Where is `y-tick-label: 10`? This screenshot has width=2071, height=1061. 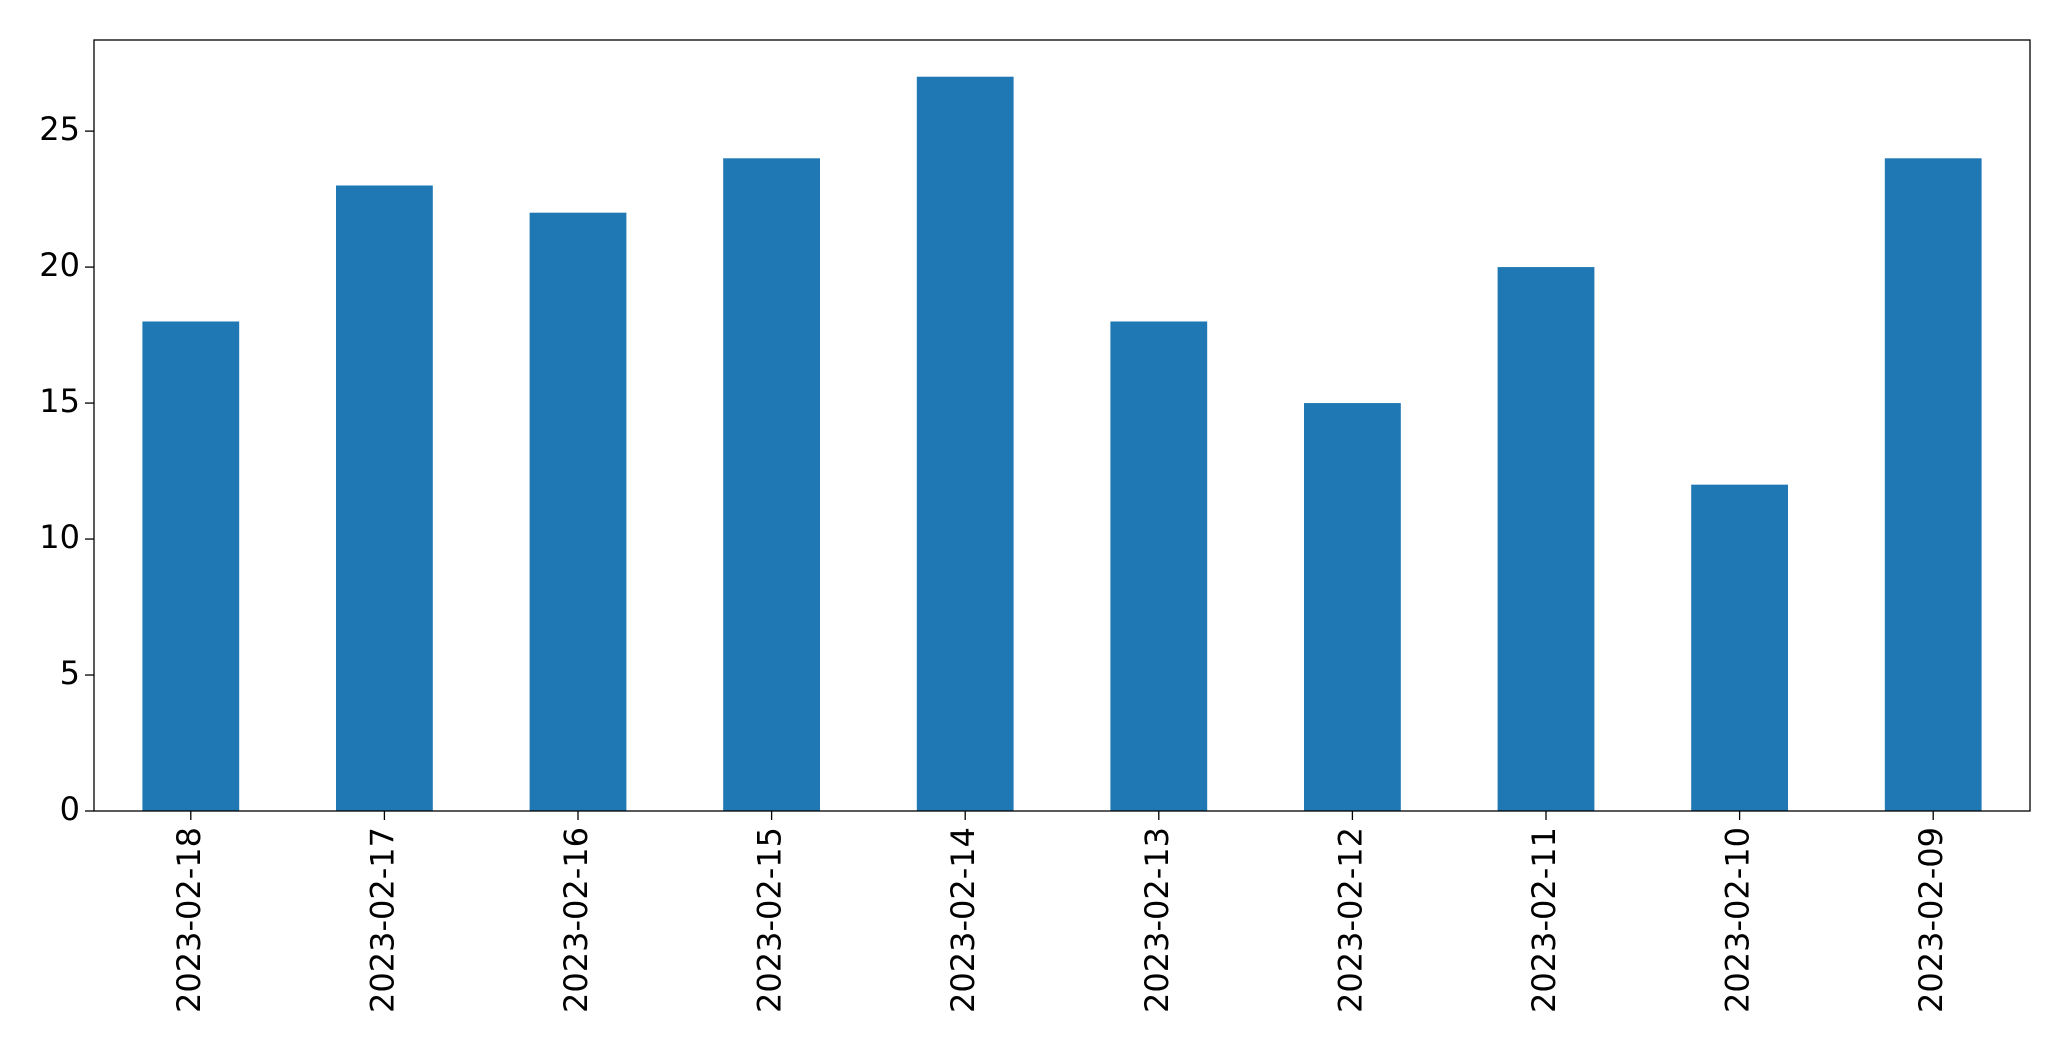 y-tick-label: 10 is located at coordinates (59, 537).